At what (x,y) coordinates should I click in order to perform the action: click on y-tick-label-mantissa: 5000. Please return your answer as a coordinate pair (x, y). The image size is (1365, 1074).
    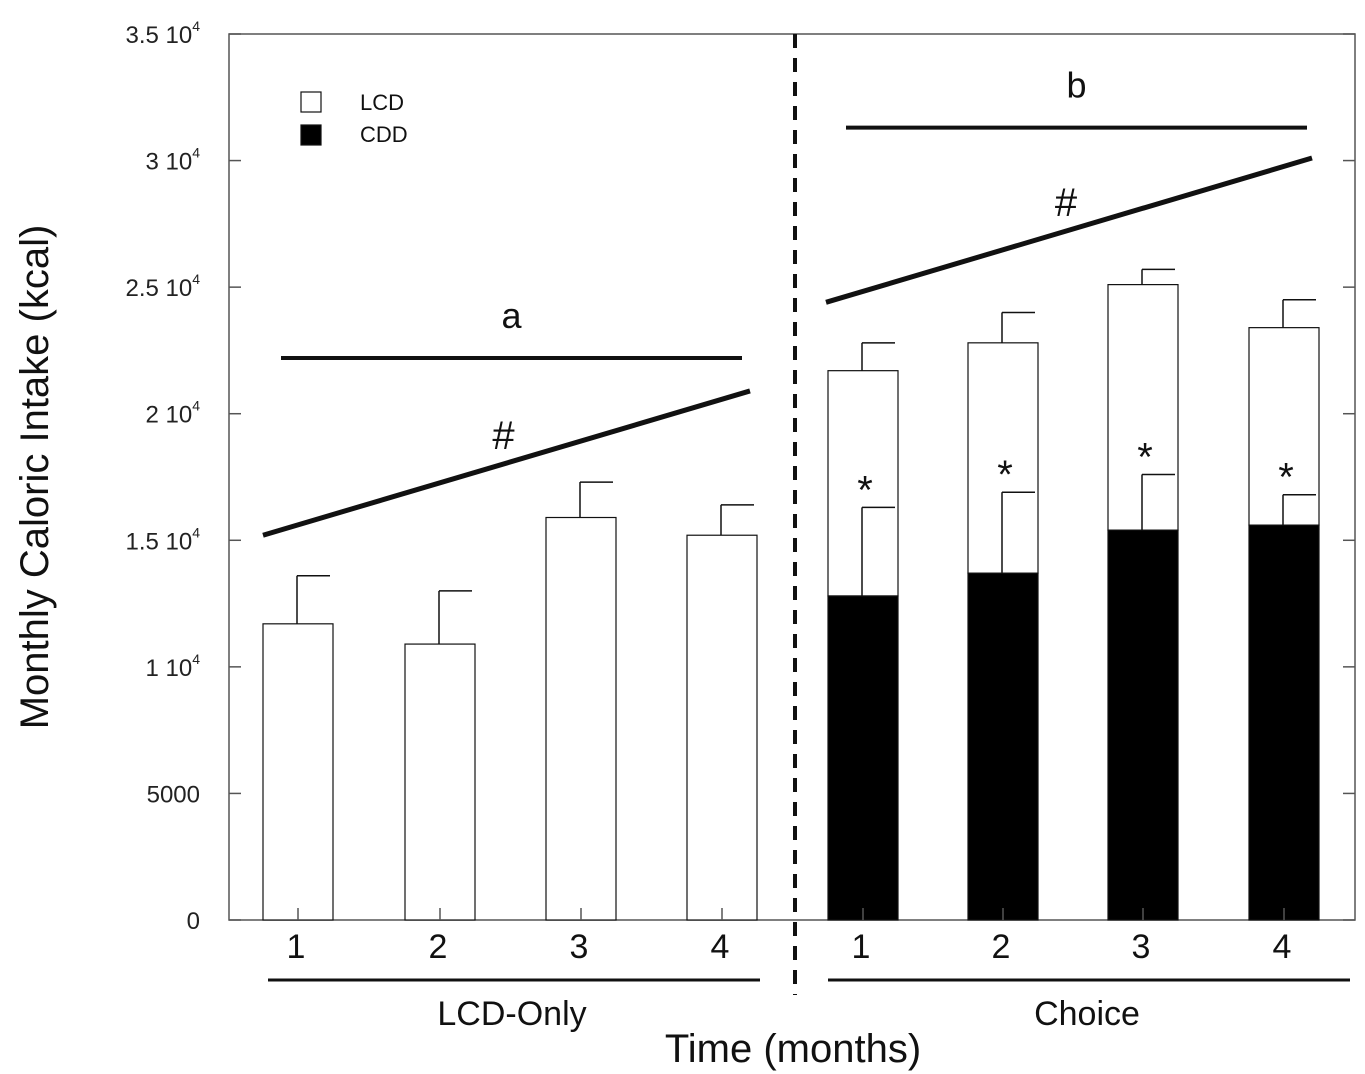
    Looking at the image, I should click on (173, 794).